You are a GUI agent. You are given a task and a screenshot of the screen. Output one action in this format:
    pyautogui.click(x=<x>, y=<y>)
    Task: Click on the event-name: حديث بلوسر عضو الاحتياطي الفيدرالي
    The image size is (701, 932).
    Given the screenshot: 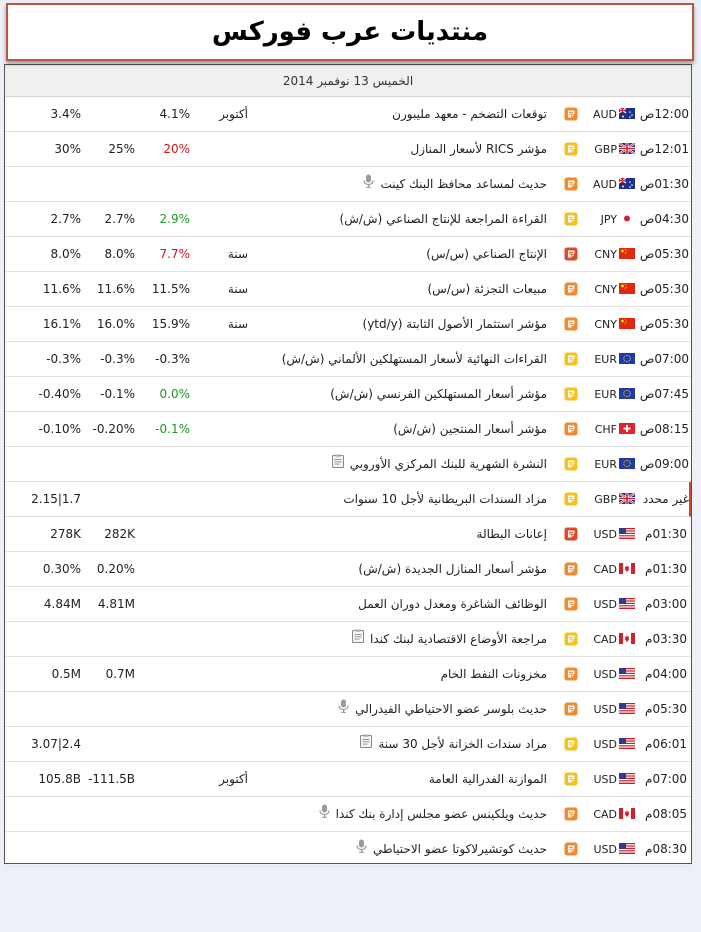 What is the action you would take?
    pyautogui.click(x=401, y=709)
    